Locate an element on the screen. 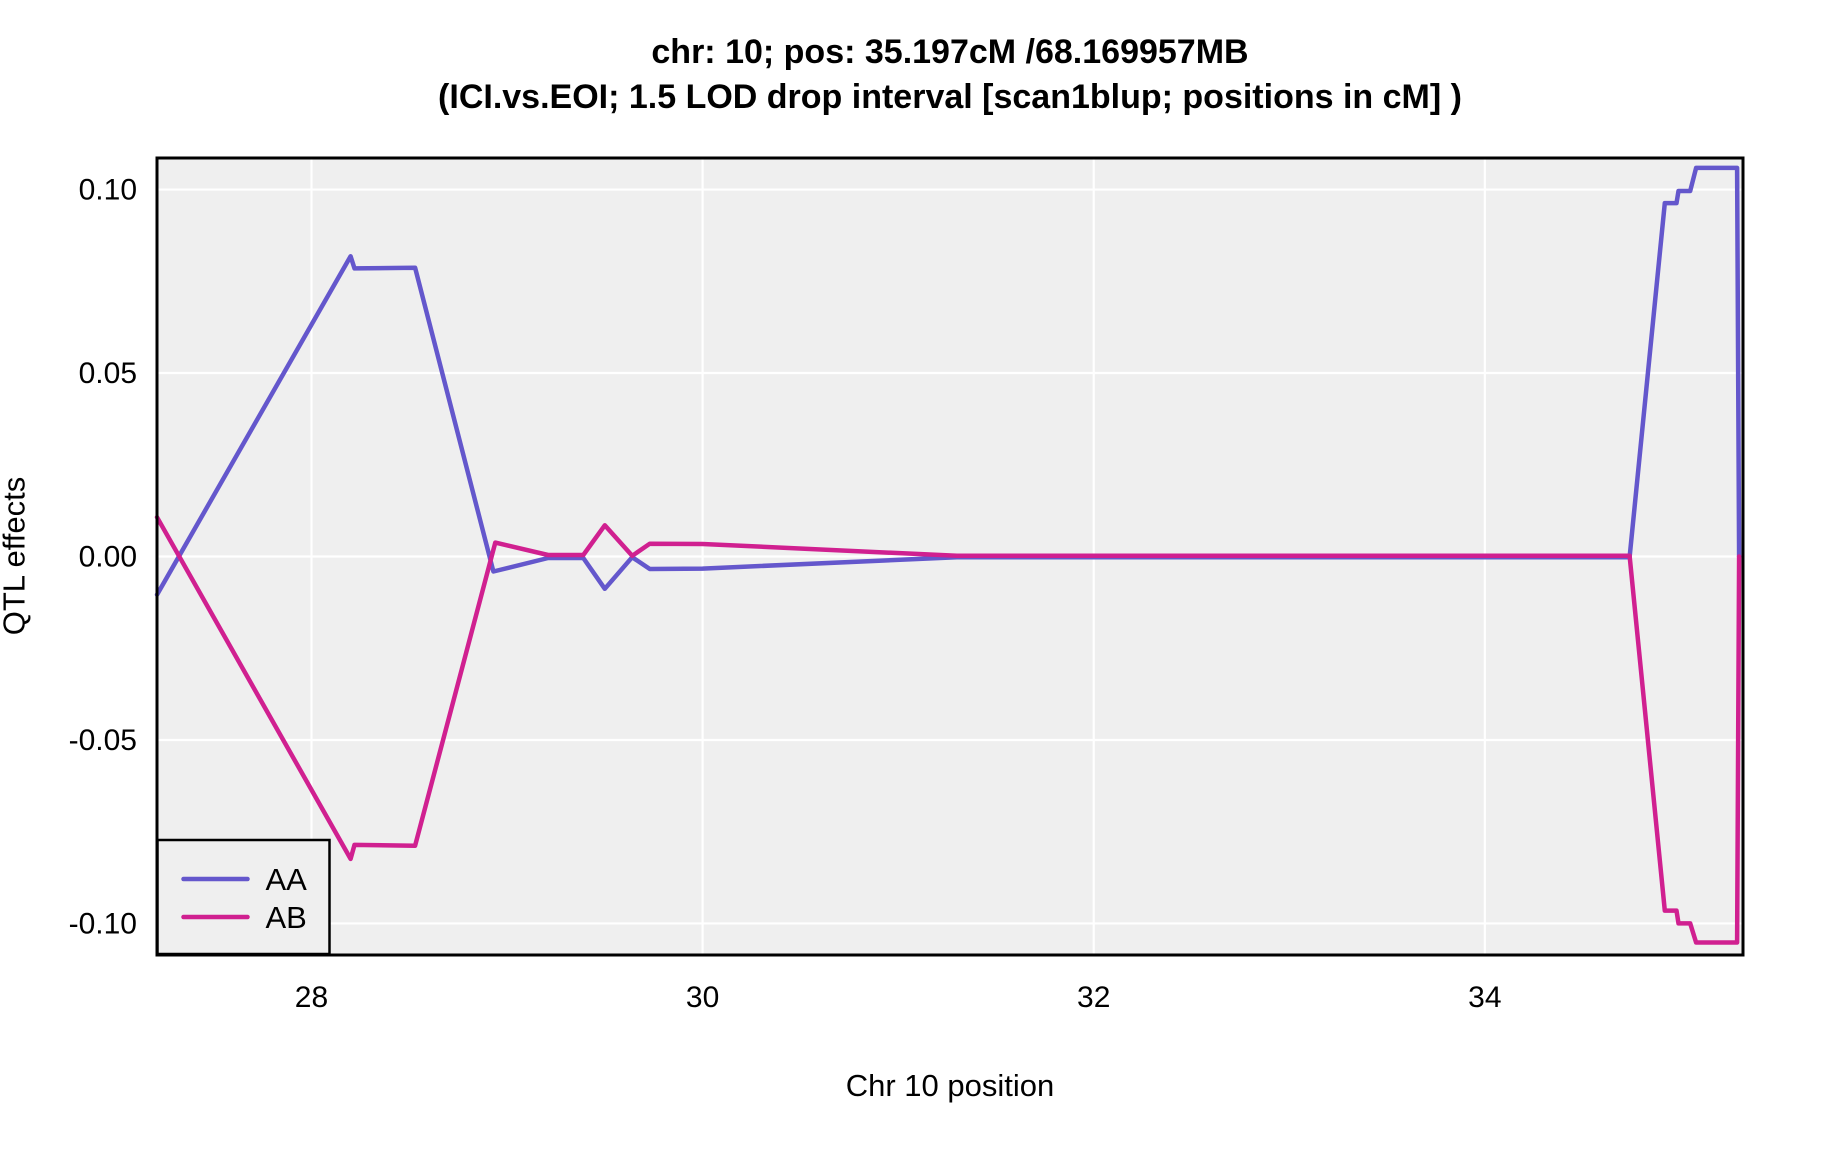 This screenshot has height=1152, width=1824. x-tick-label: 34 is located at coordinates (1484, 997).